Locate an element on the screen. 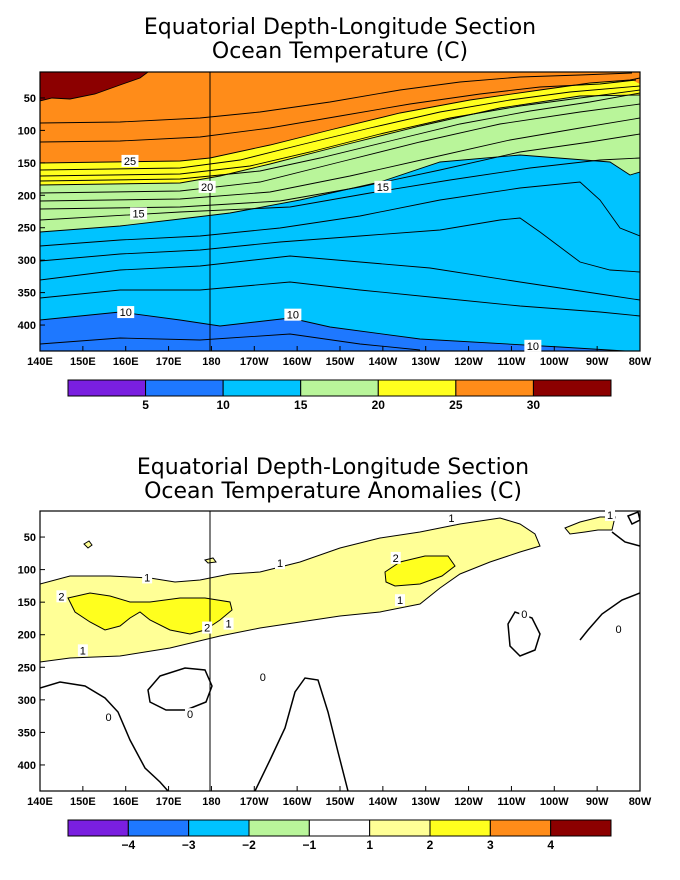  x-tick-label: 180 is located at coordinates (211, 802).